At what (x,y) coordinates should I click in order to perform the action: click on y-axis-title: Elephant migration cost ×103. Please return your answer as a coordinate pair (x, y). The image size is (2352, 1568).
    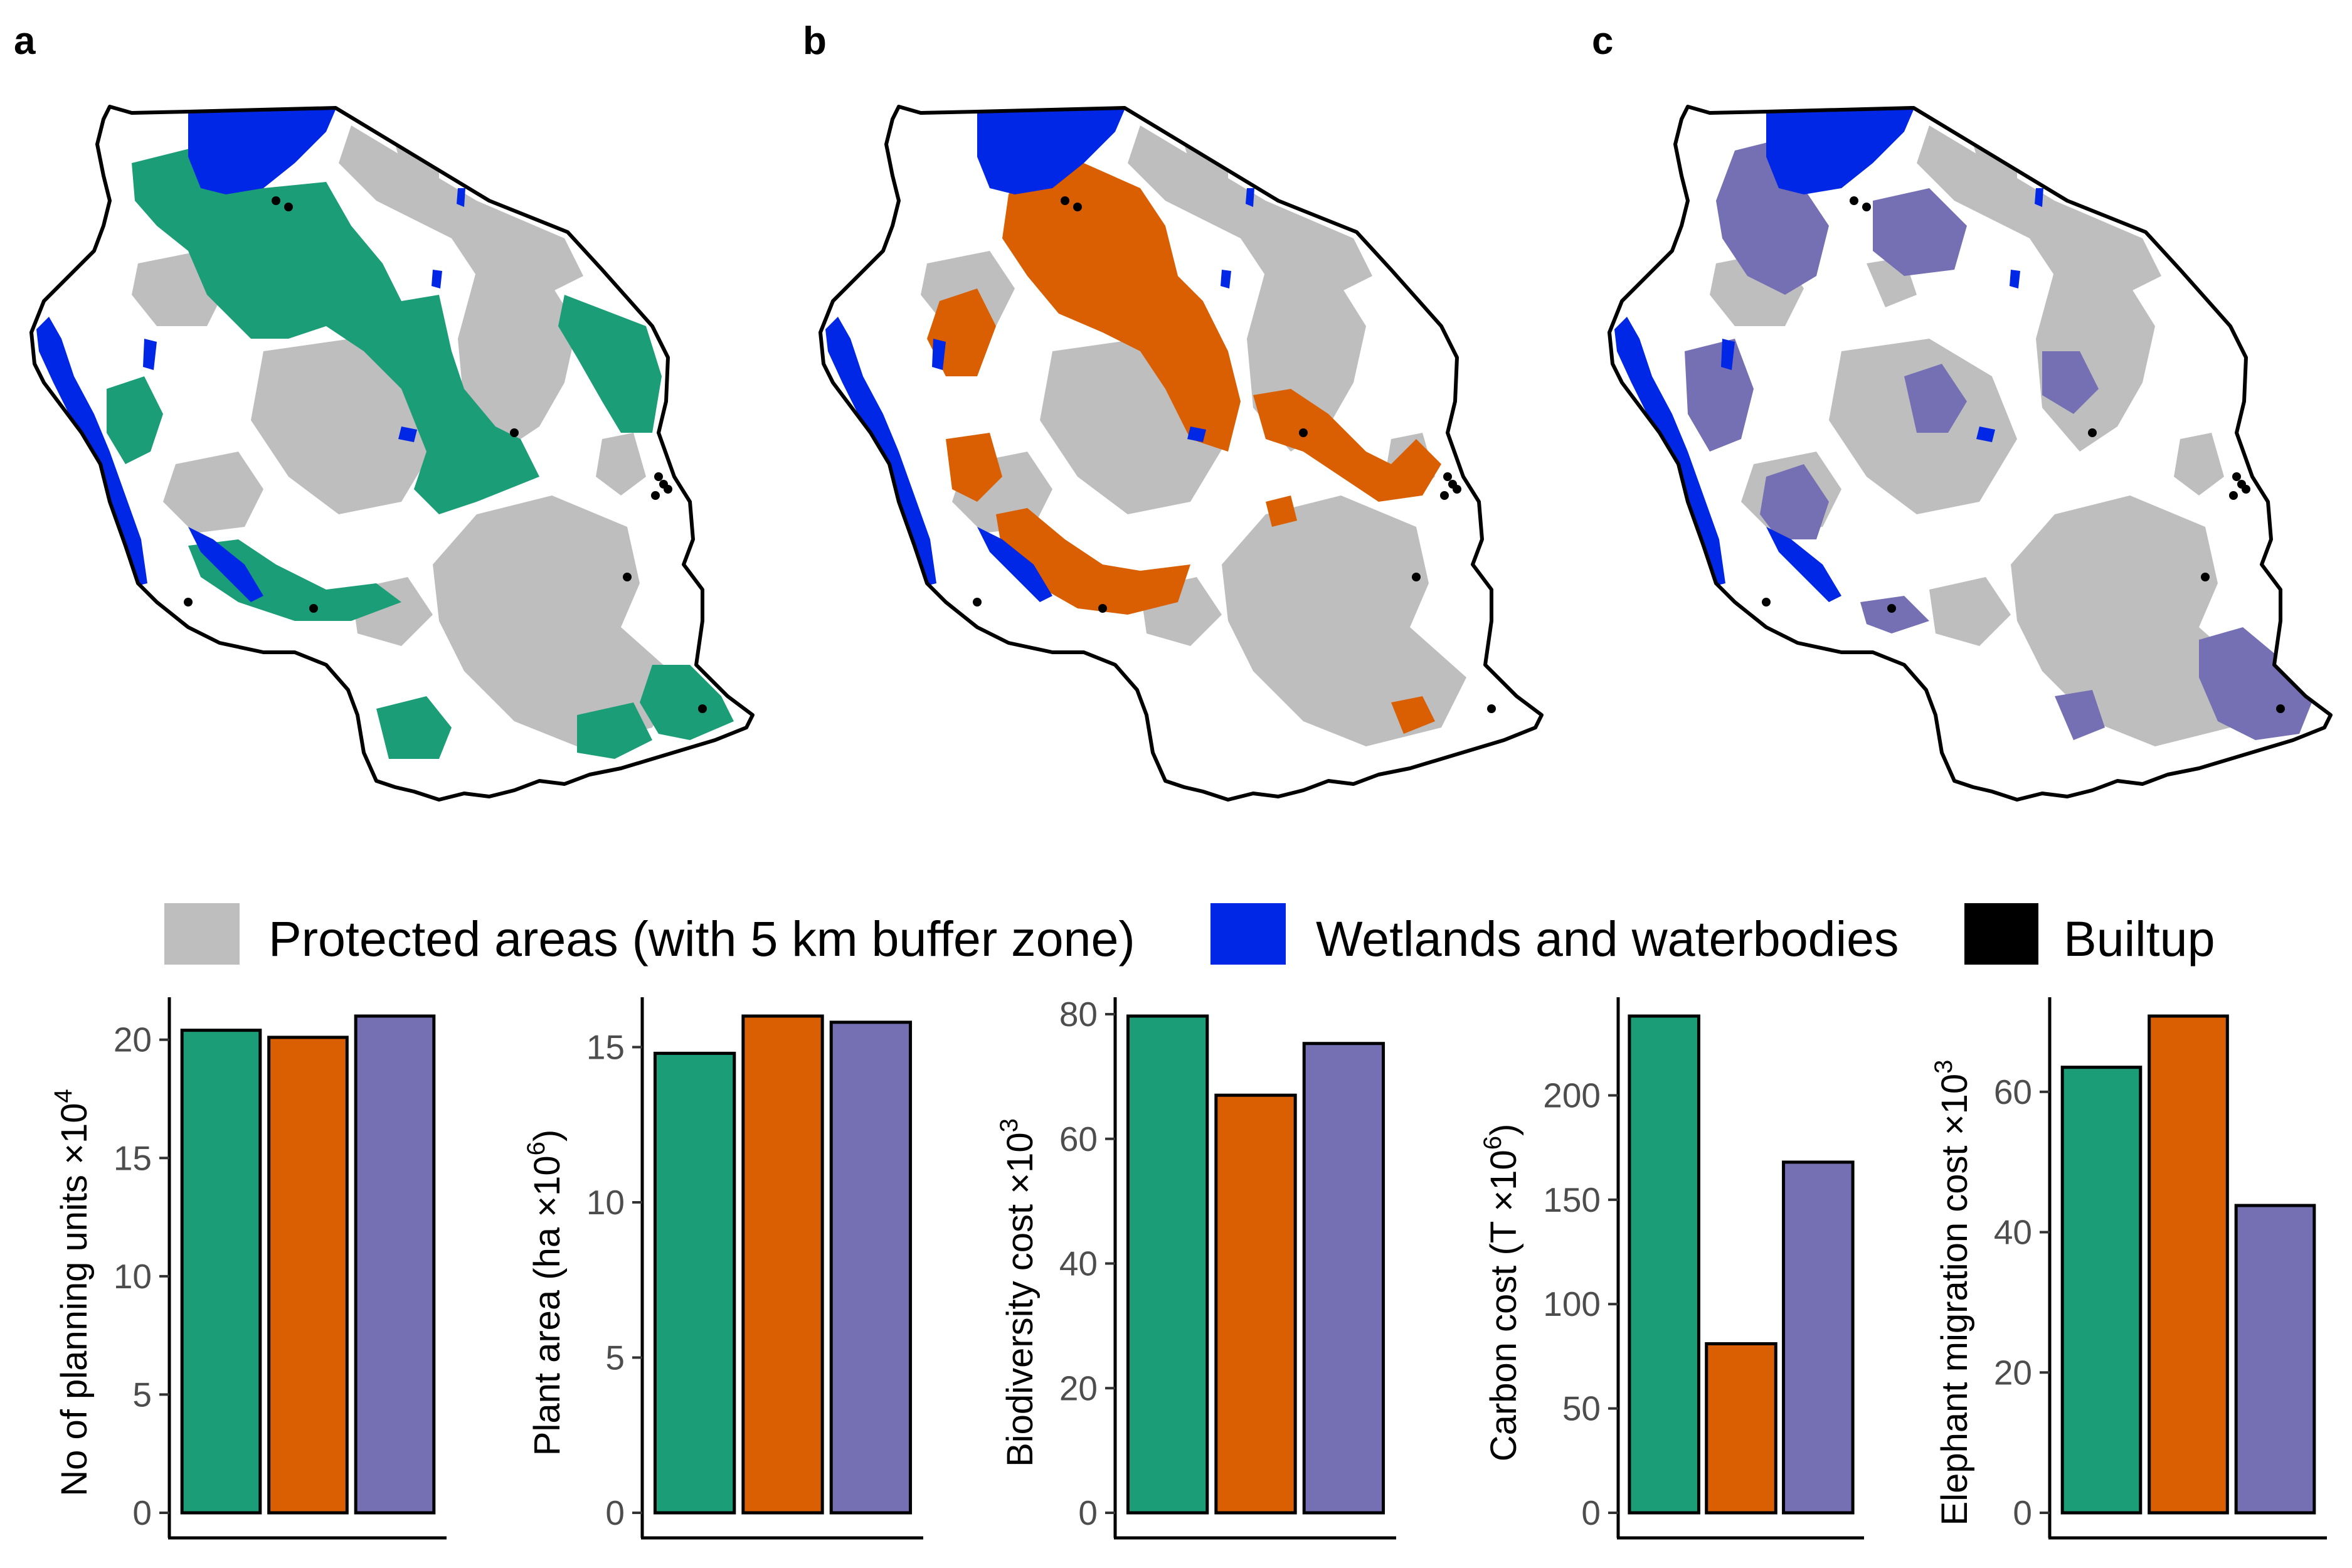
    Looking at the image, I should click on (1952, 1293).